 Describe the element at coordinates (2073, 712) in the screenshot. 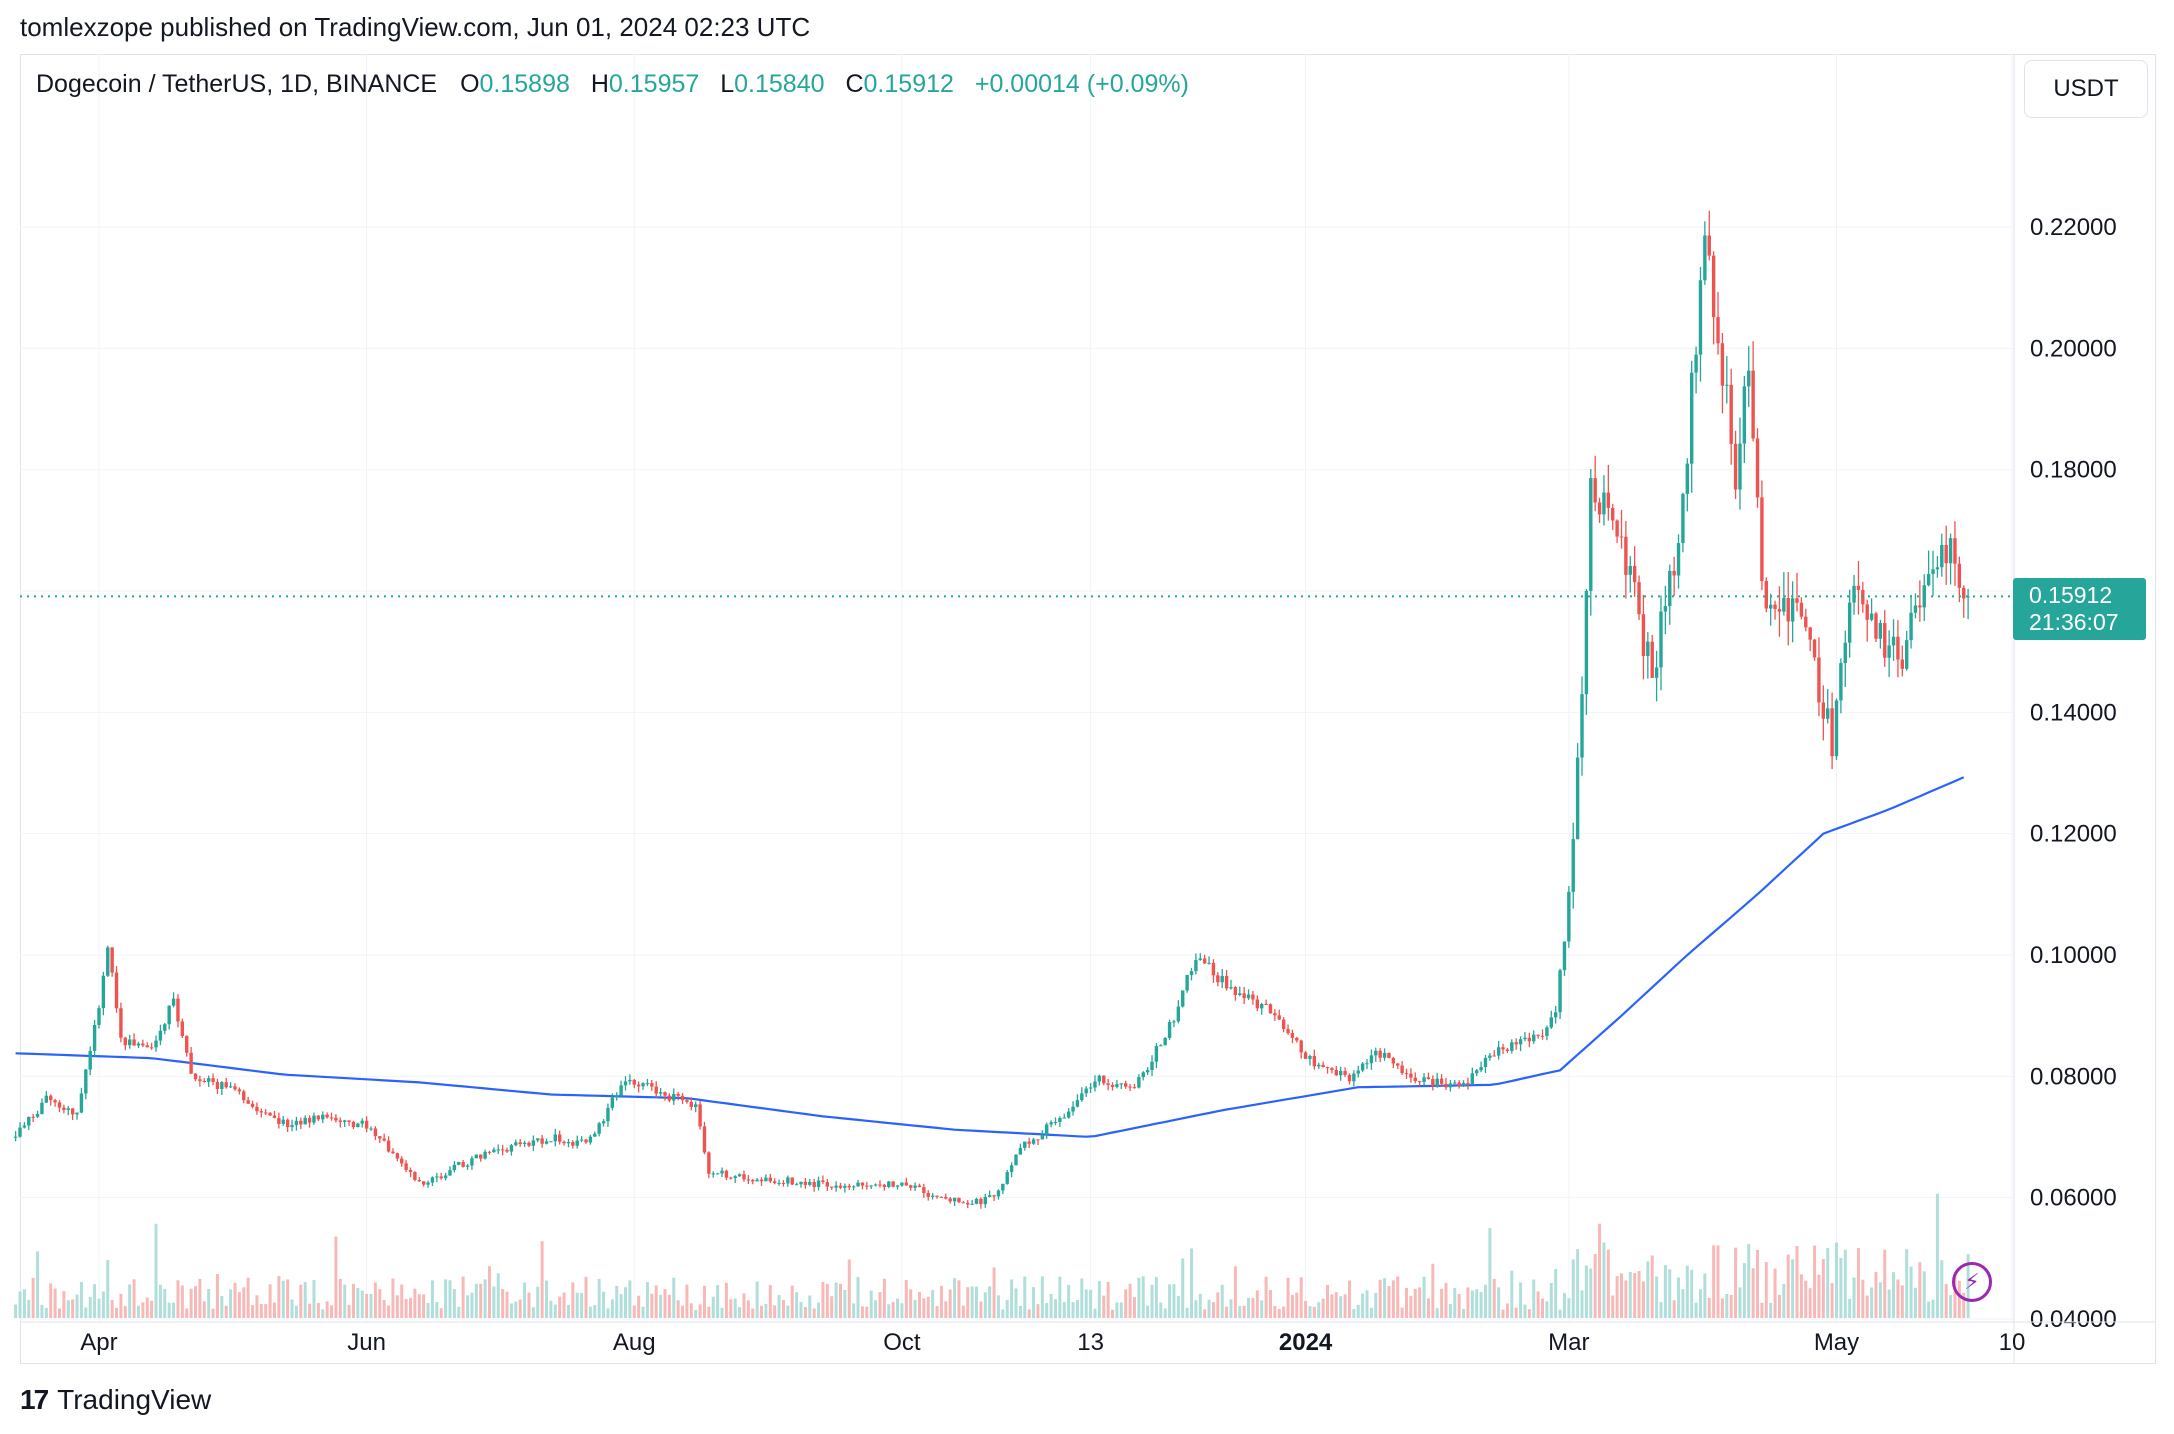

I see `y-tick-label: 0.14000` at that location.